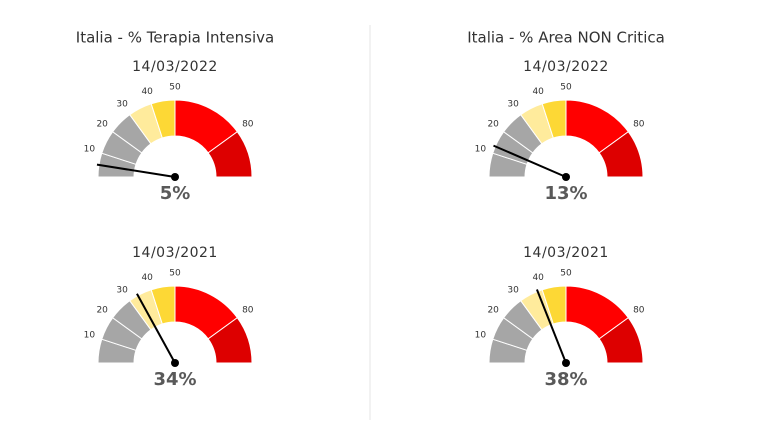  I want to click on panel-title: Italia - % Area NON Critica, so click(566, 38).